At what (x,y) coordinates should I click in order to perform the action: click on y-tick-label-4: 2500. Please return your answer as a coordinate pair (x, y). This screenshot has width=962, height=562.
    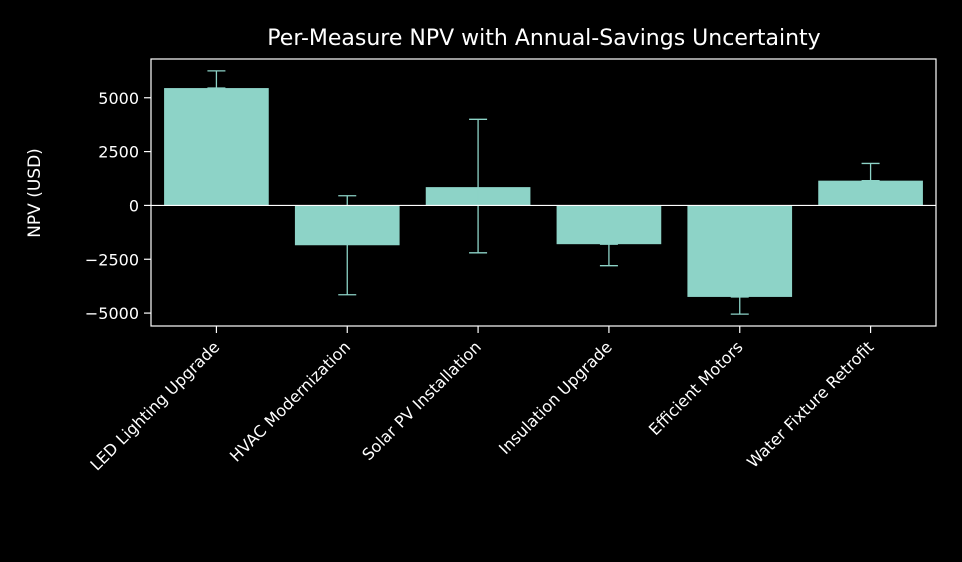
    Looking at the image, I should click on (118, 152).